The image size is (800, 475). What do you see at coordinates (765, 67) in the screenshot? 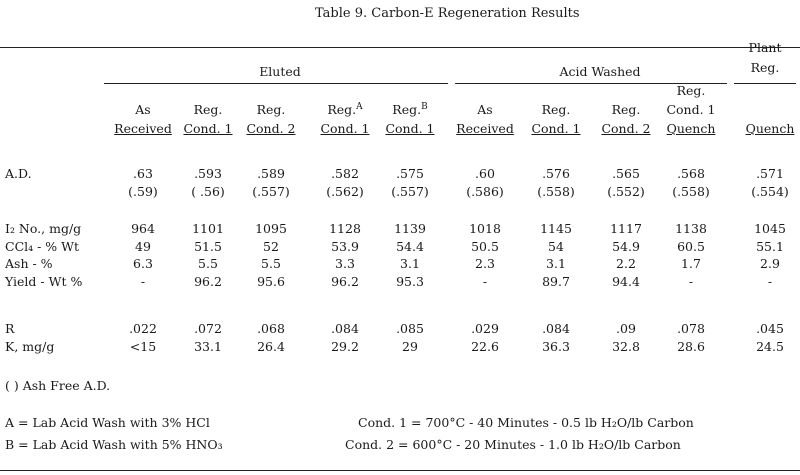
I see `group-plant-bottom: Reg.` at bounding box center [765, 67].